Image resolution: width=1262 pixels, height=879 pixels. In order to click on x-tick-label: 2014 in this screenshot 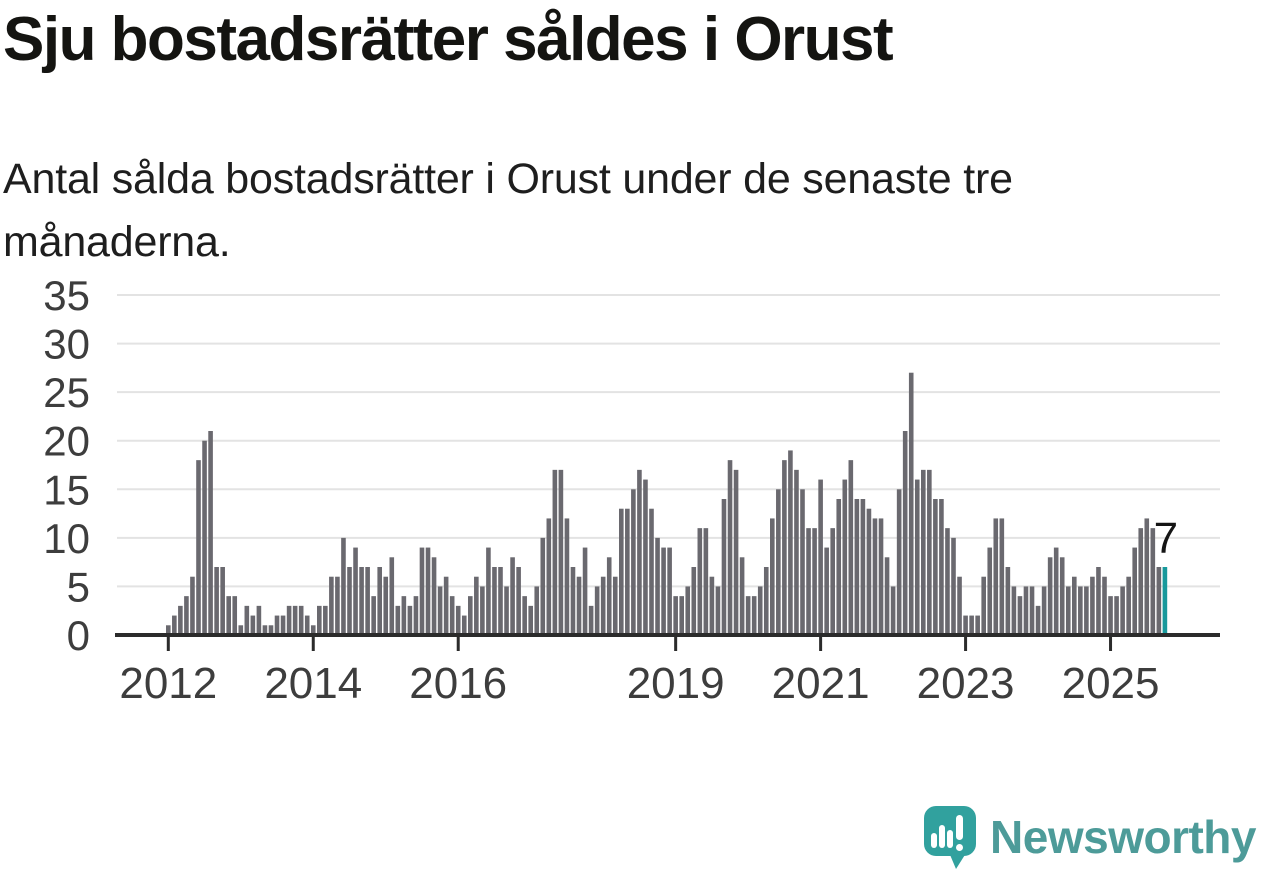, I will do `click(313, 683)`.